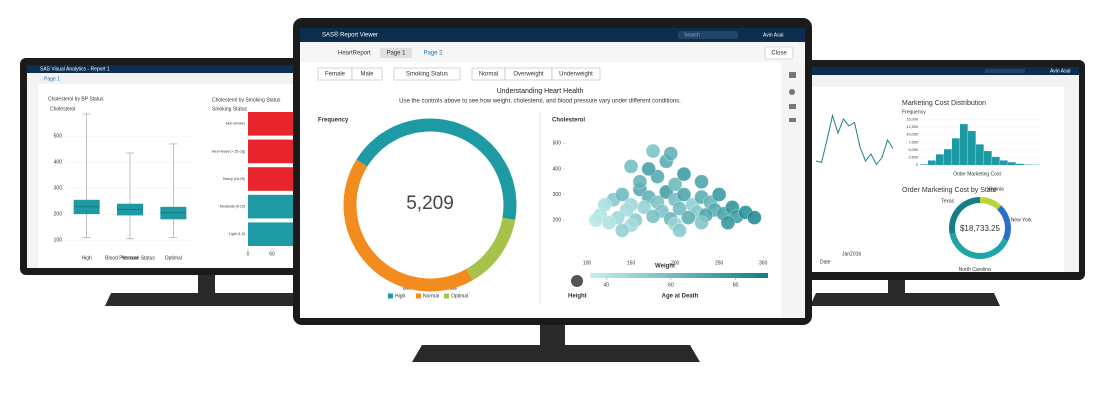 This screenshot has width=1104, height=405. I want to click on x-tick-label: 250, so click(719, 263).